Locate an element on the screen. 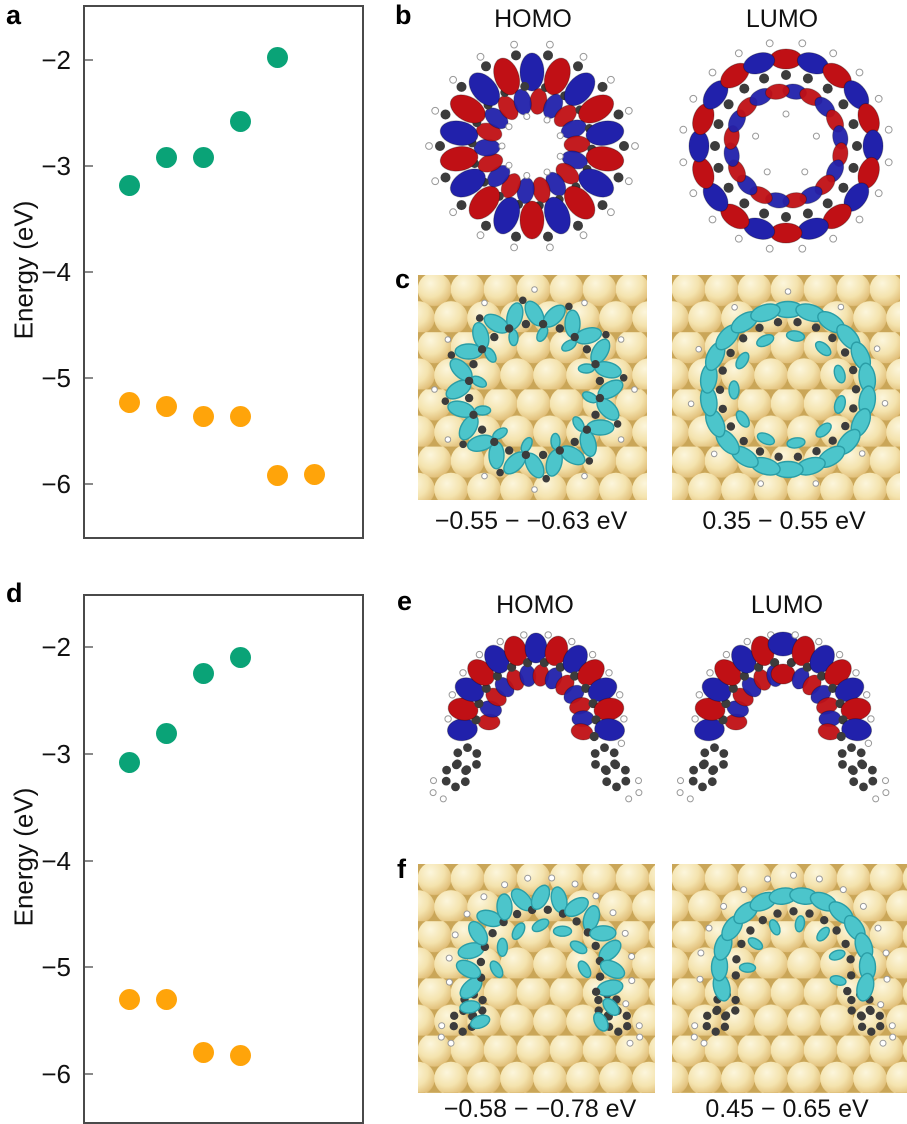 This screenshot has height=1124, width=907. arc-on-surface-homo-image is located at coordinates (536, 978).